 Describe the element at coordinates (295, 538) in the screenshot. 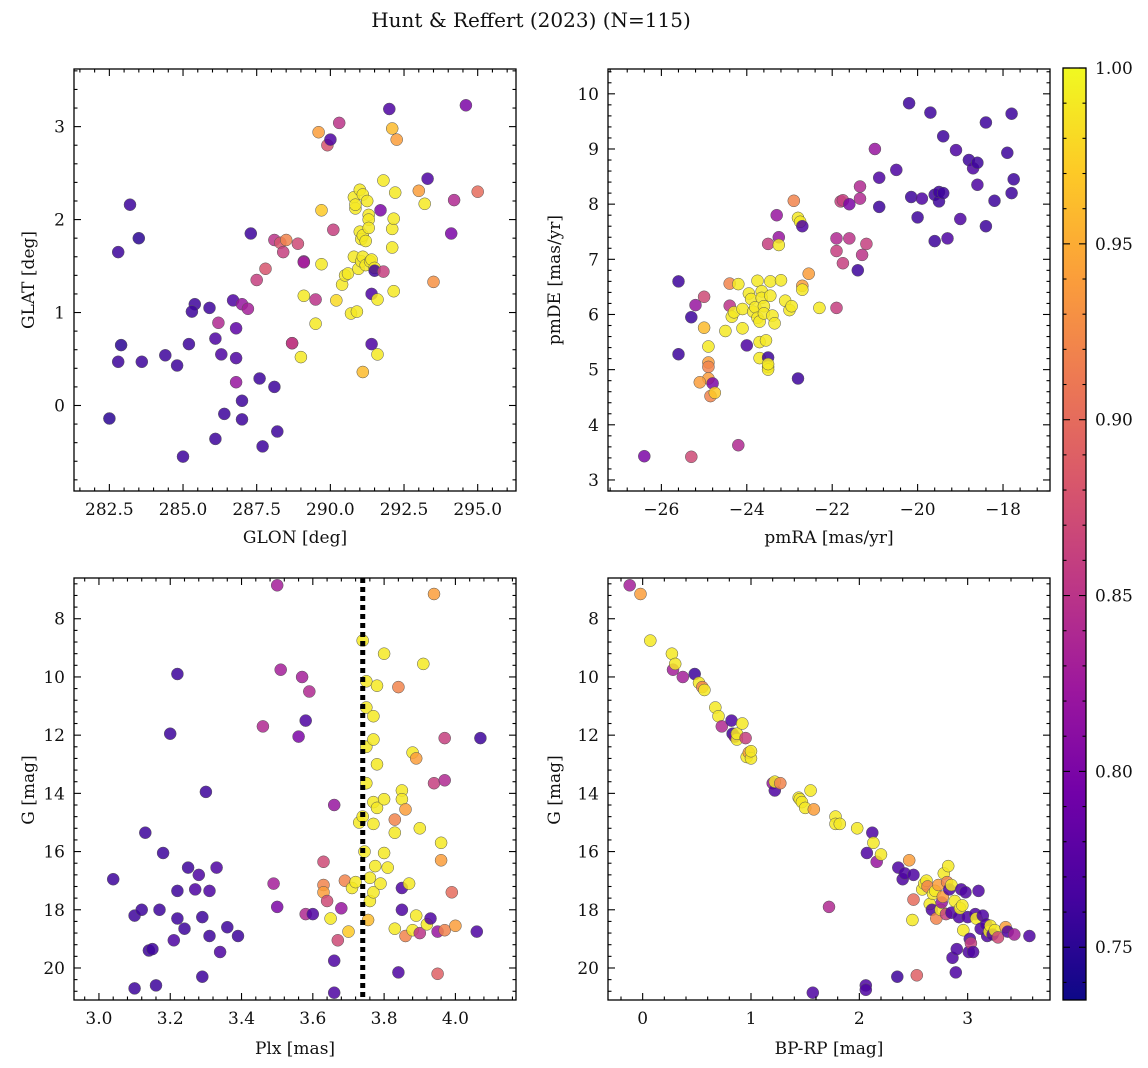

I see `x-axis-label: GLON [deg]` at that location.